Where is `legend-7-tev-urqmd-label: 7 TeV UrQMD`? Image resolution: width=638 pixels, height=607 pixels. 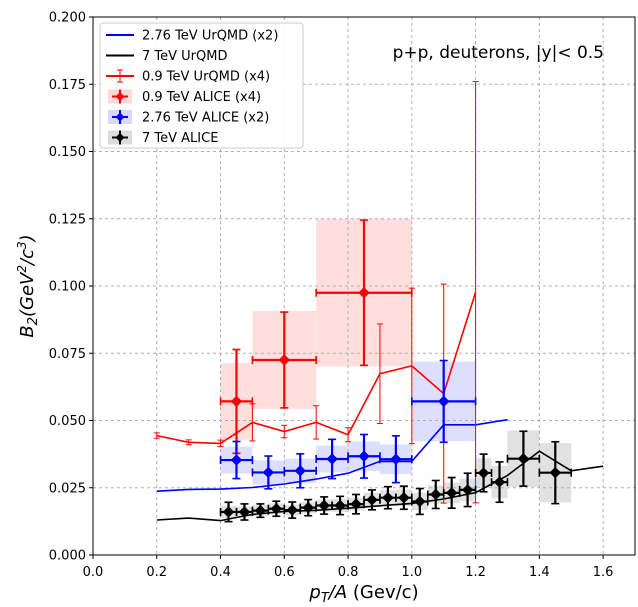 legend-7-tev-urqmd-label: 7 TeV UrQMD is located at coordinates (184, 56).